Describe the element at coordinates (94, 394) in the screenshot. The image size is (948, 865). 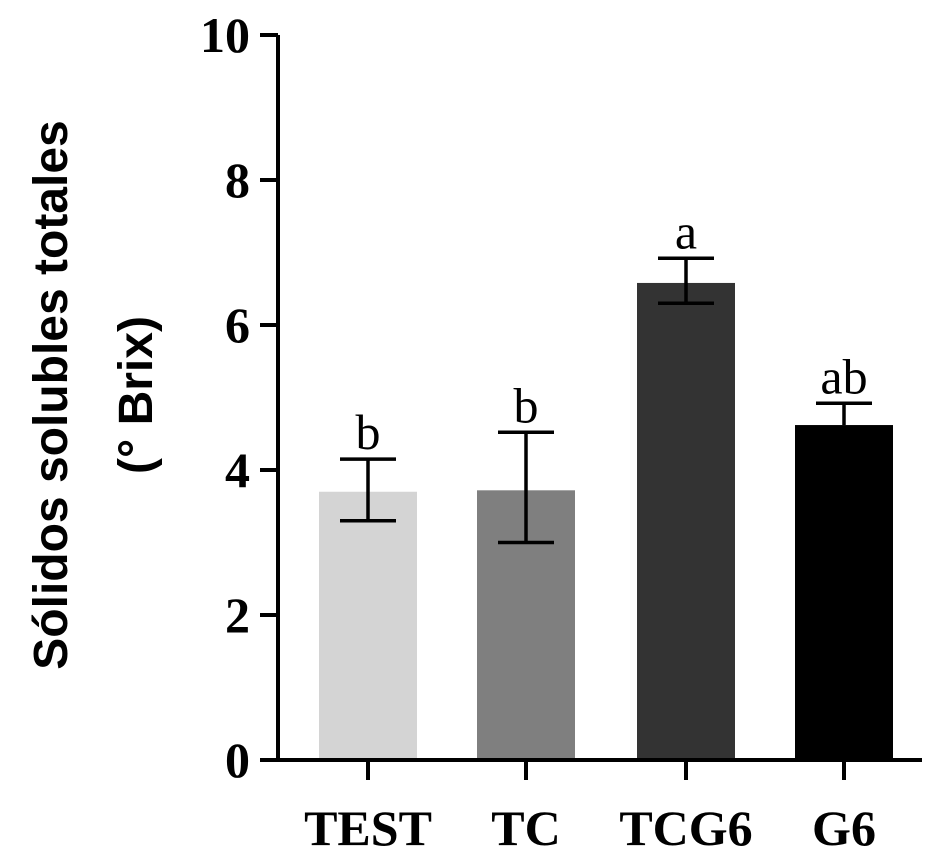
I see `y-axis-title: Sólidos solubles totales (° Brix)` at that location.